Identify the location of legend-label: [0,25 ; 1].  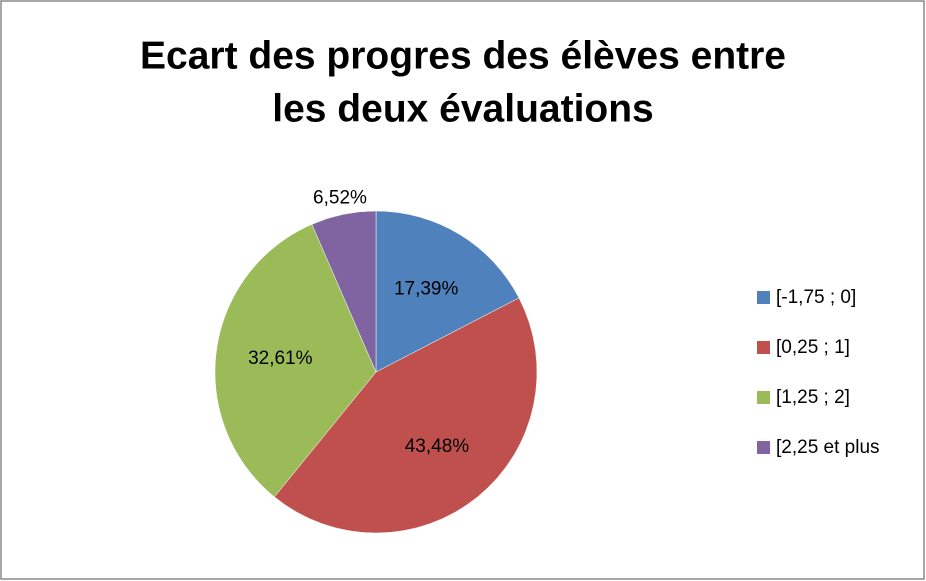
(813, 347).